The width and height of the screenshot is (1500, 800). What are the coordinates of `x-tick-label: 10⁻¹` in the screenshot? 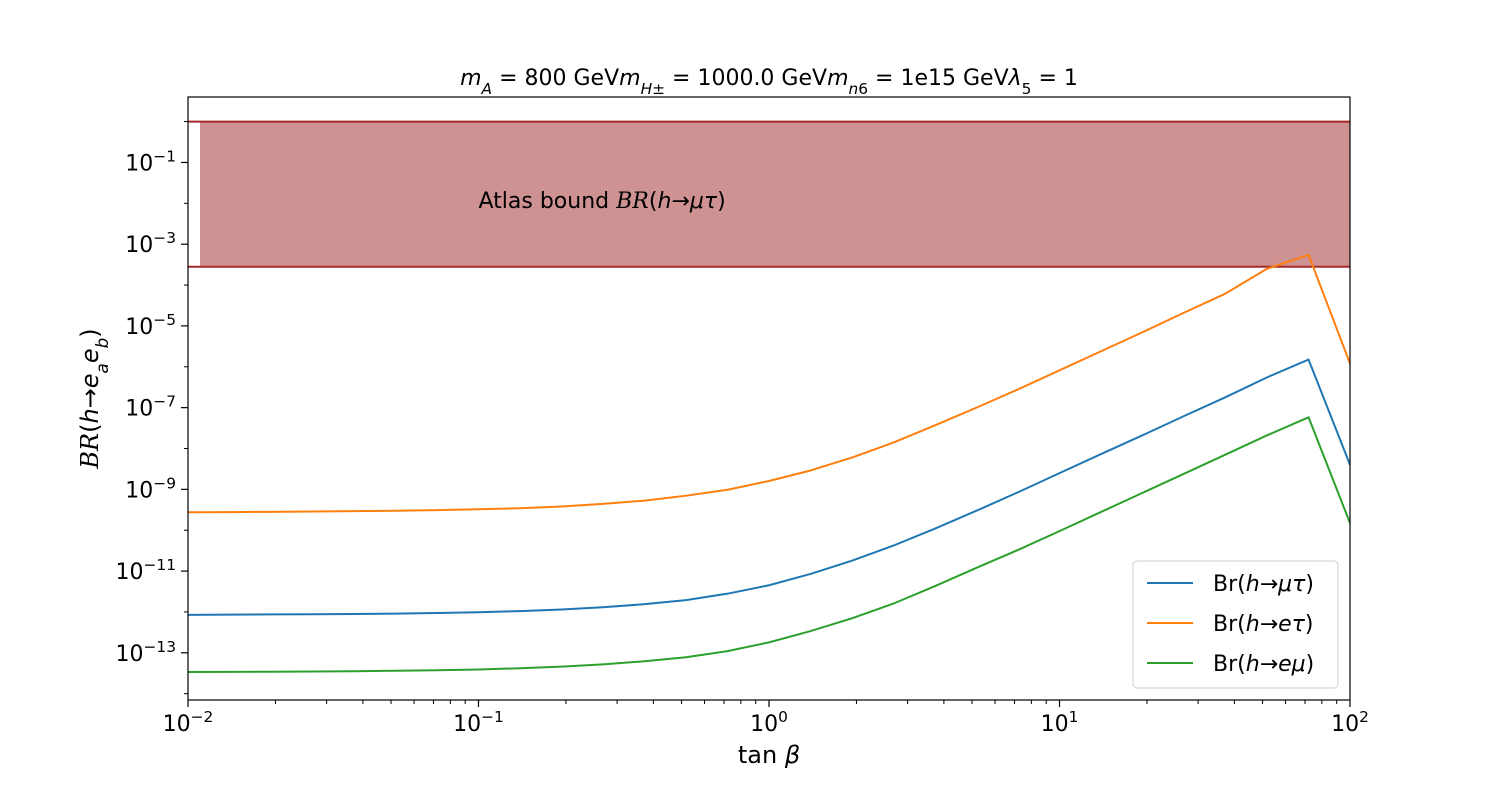 It's located at (478, 722).